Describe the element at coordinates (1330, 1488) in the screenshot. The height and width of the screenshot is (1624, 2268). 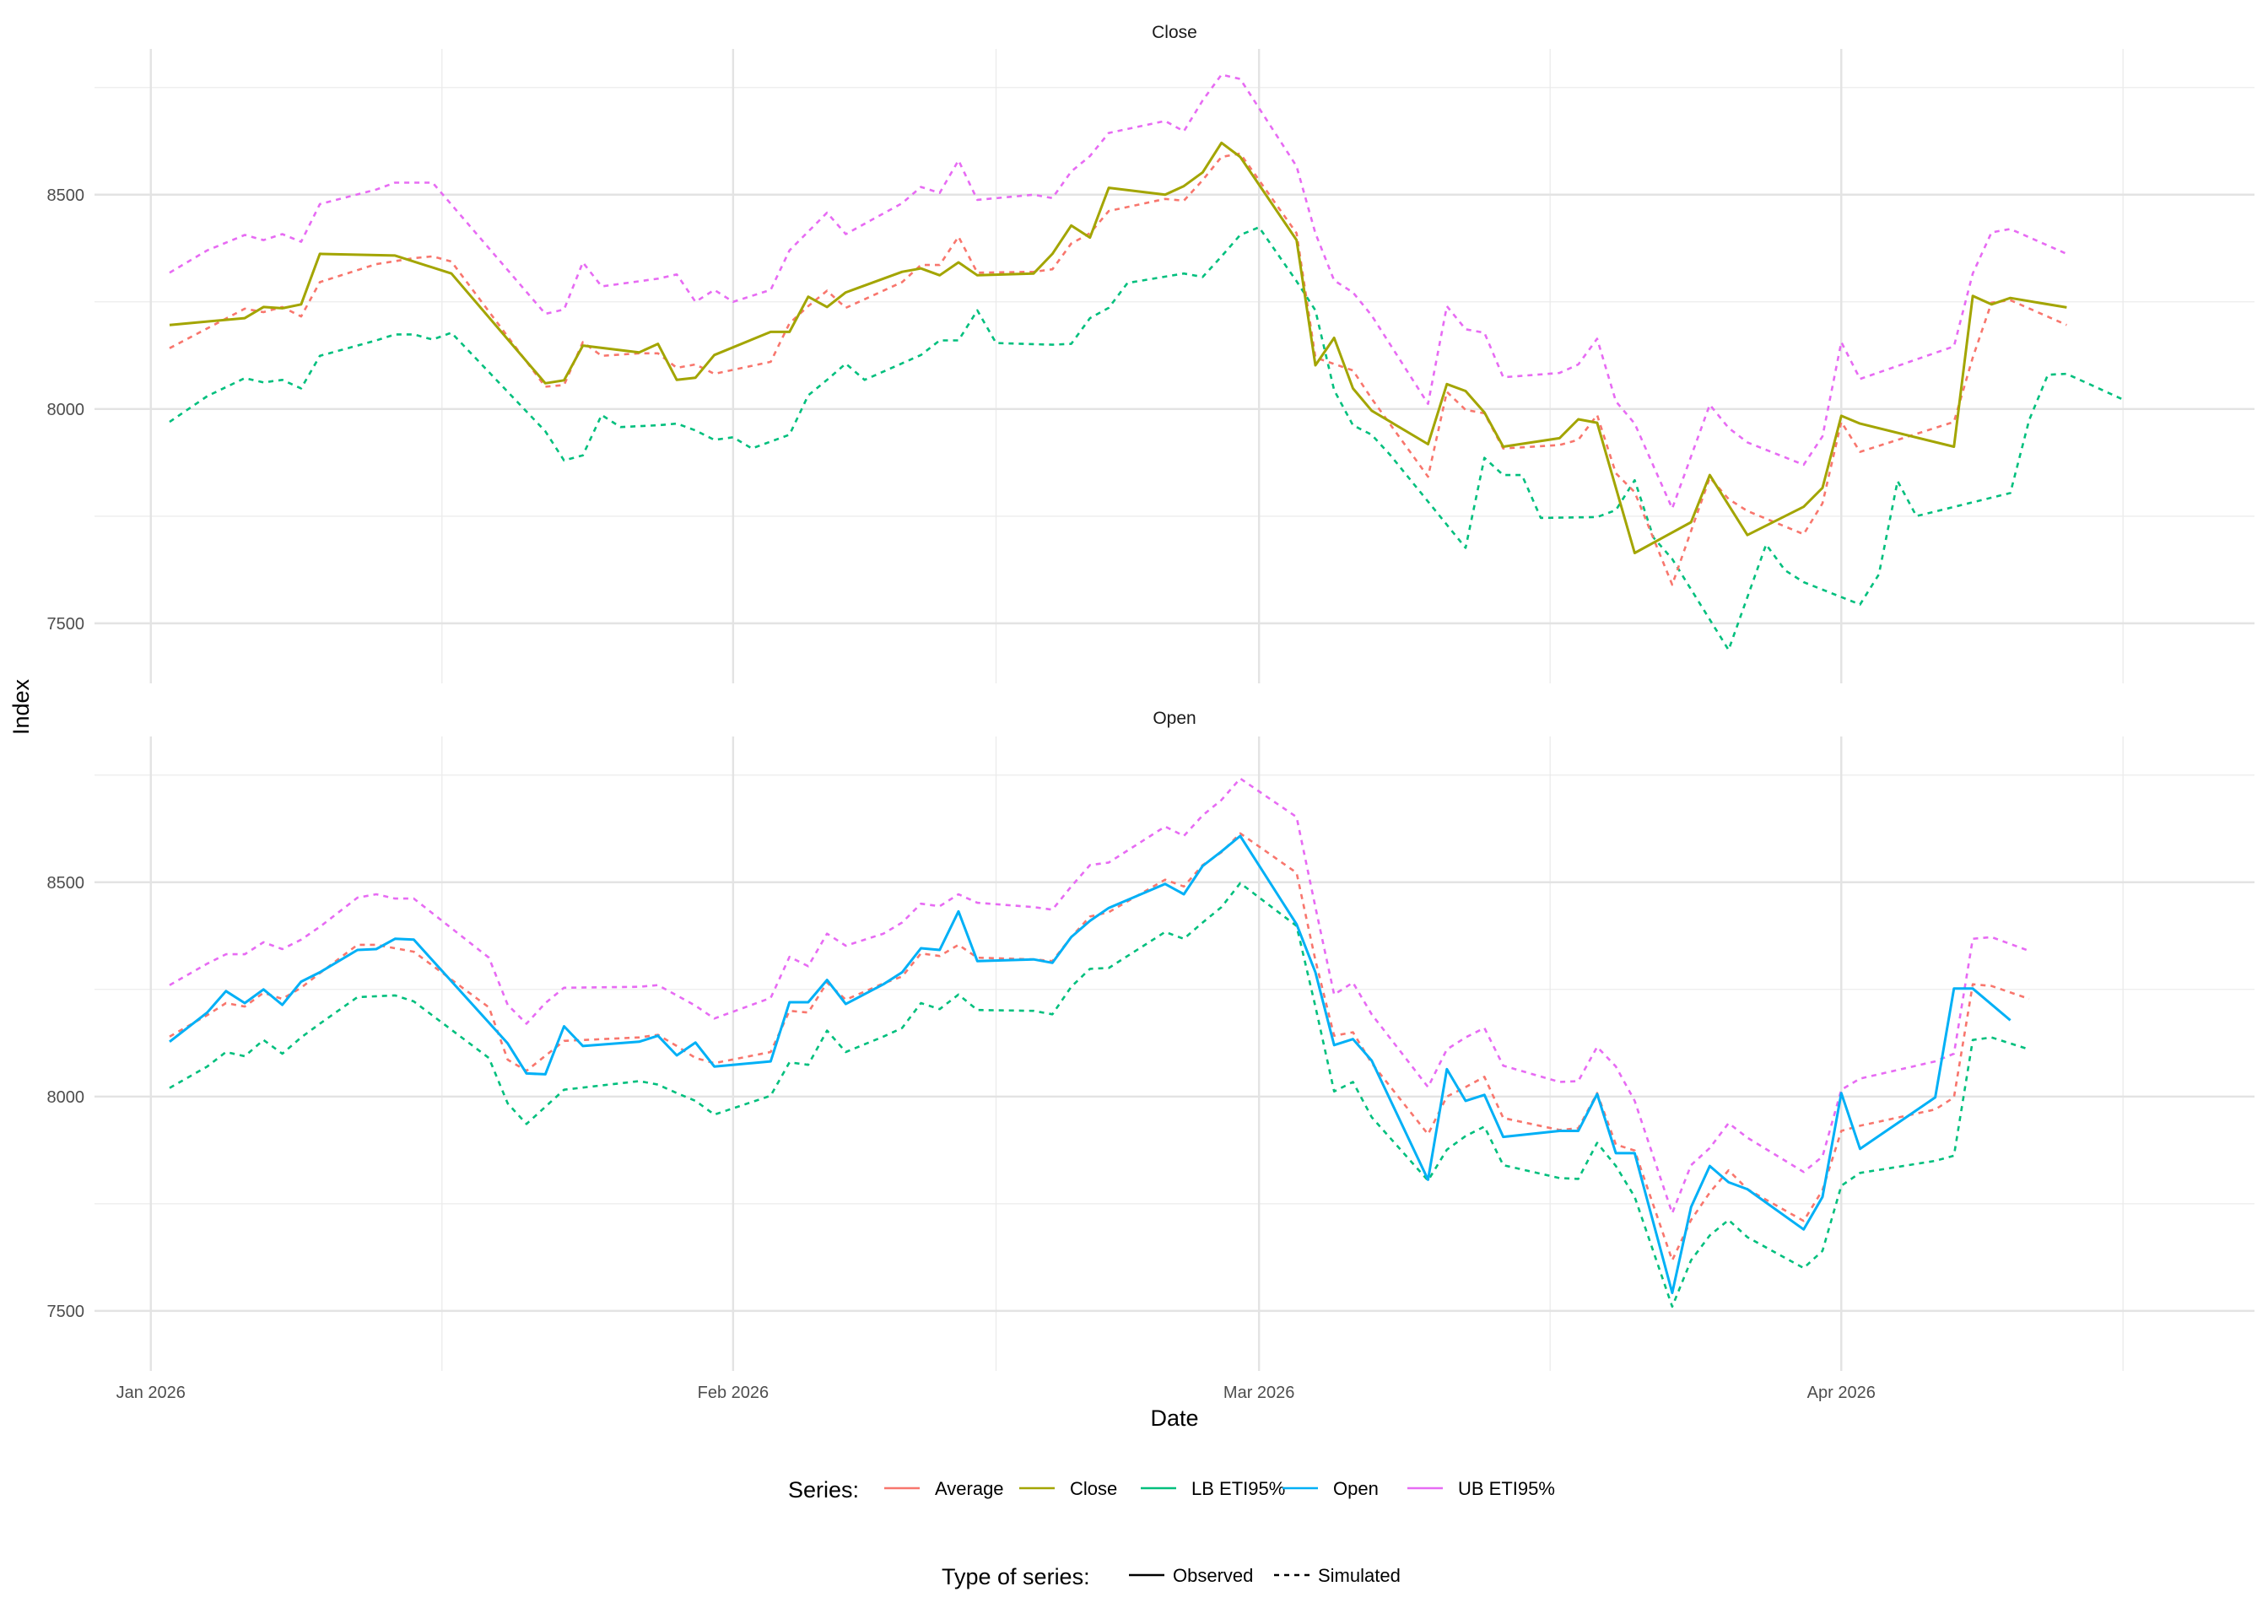
I see `legend-item-open: Open` at that location.